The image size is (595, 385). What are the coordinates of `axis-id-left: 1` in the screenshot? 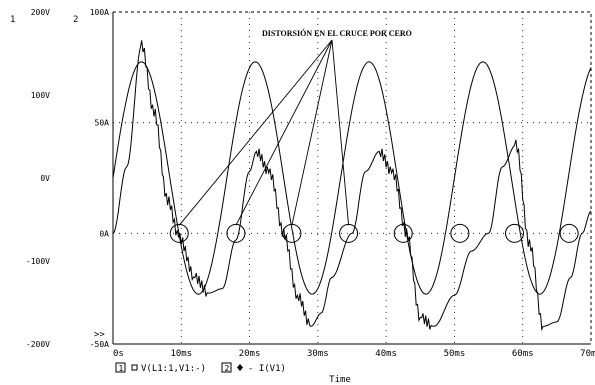 It's located at (12, 20).